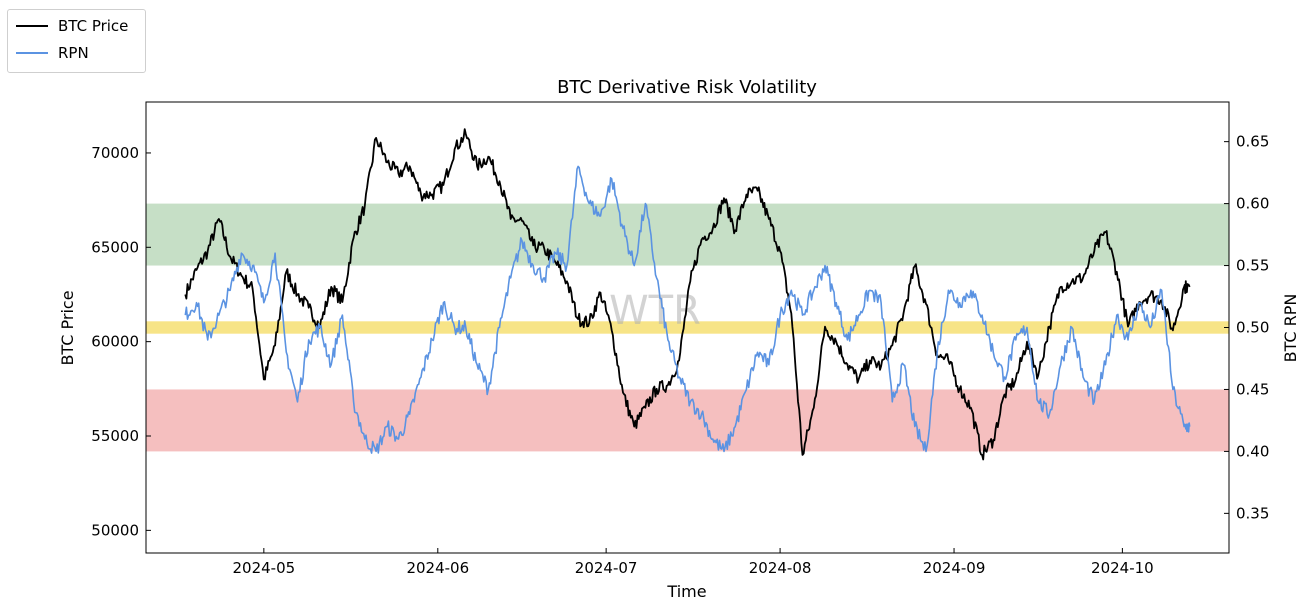 The height and width of the screenshot is (610, 1306). What do you see at coordinates (1252, 204) in the screenshot?
I see `y2-tick-label-5: 0.60` at bounding box center [1252, 204].